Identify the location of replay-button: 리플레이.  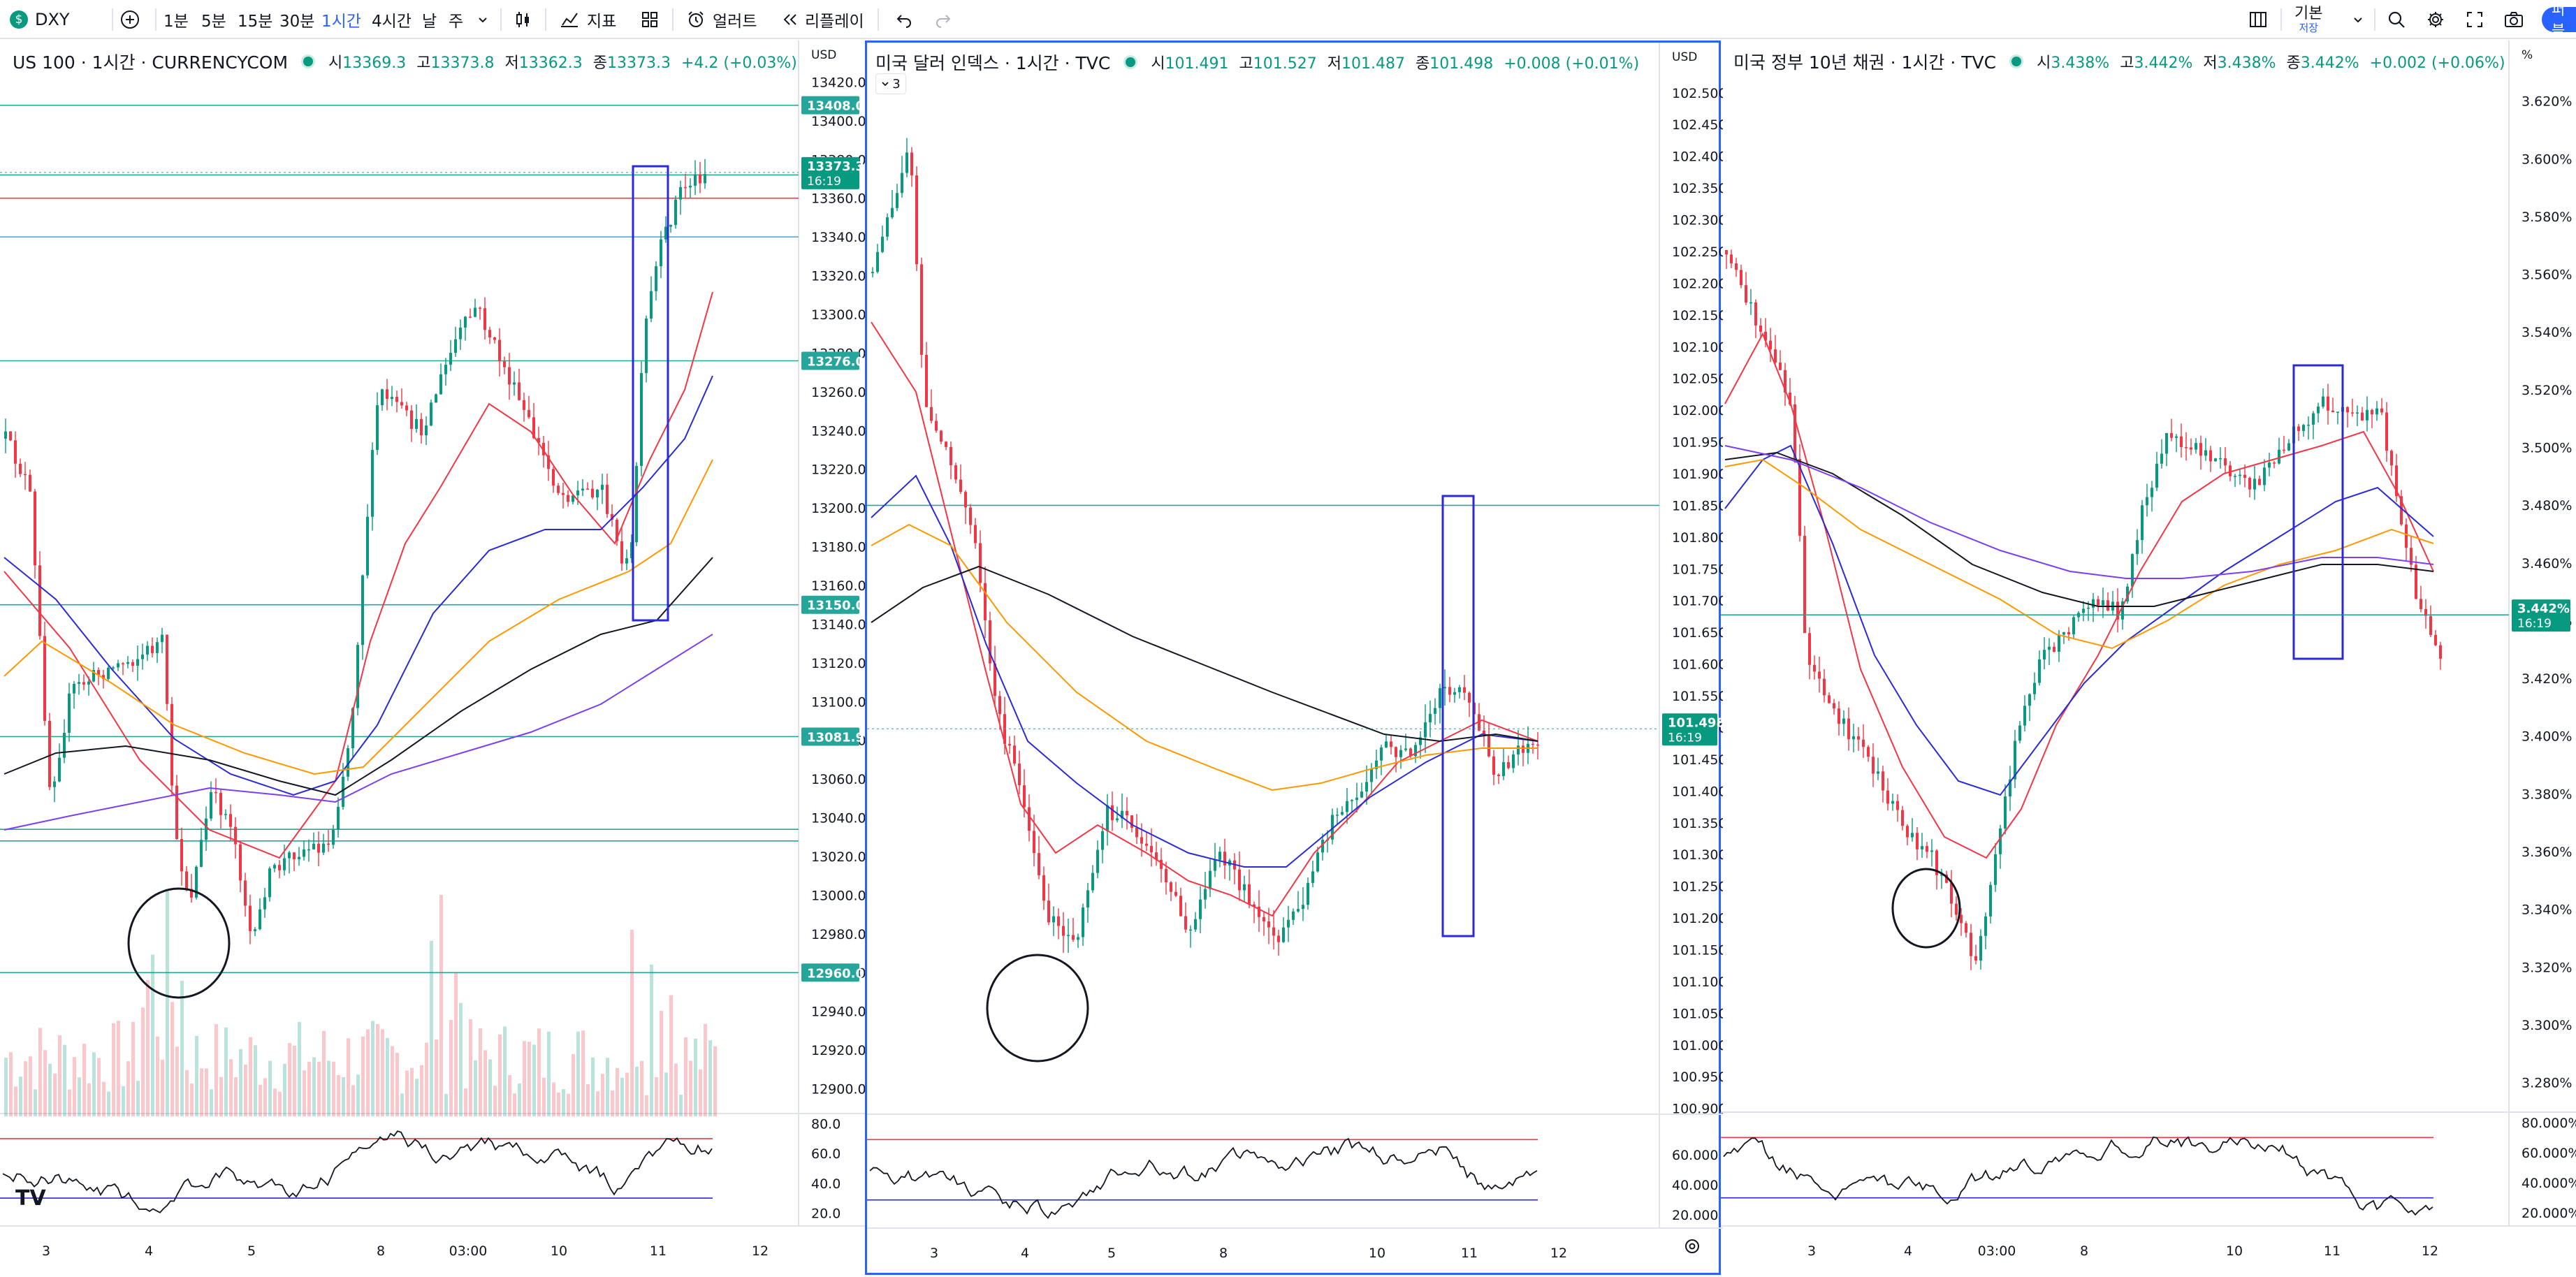
(822, 19).